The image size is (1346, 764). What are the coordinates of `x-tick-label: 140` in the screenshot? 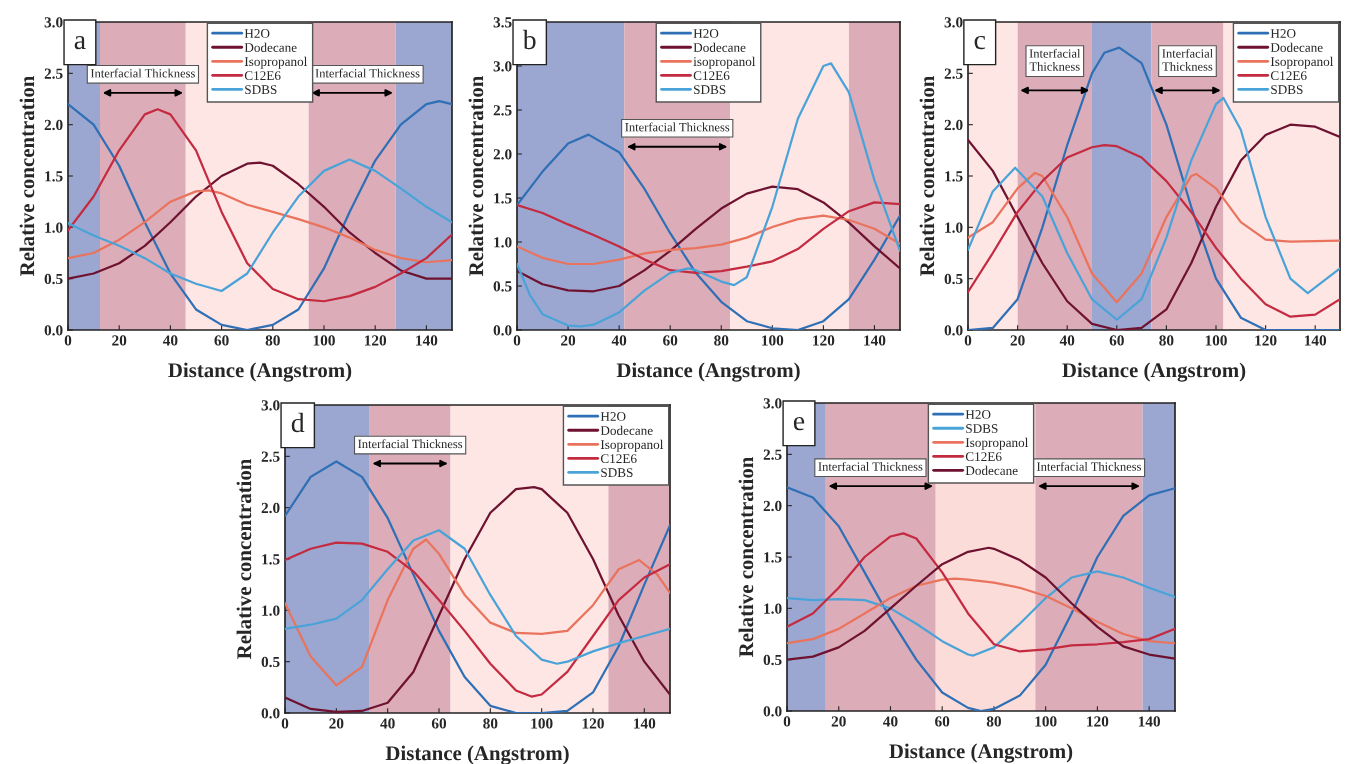 It's located at (427, 340).